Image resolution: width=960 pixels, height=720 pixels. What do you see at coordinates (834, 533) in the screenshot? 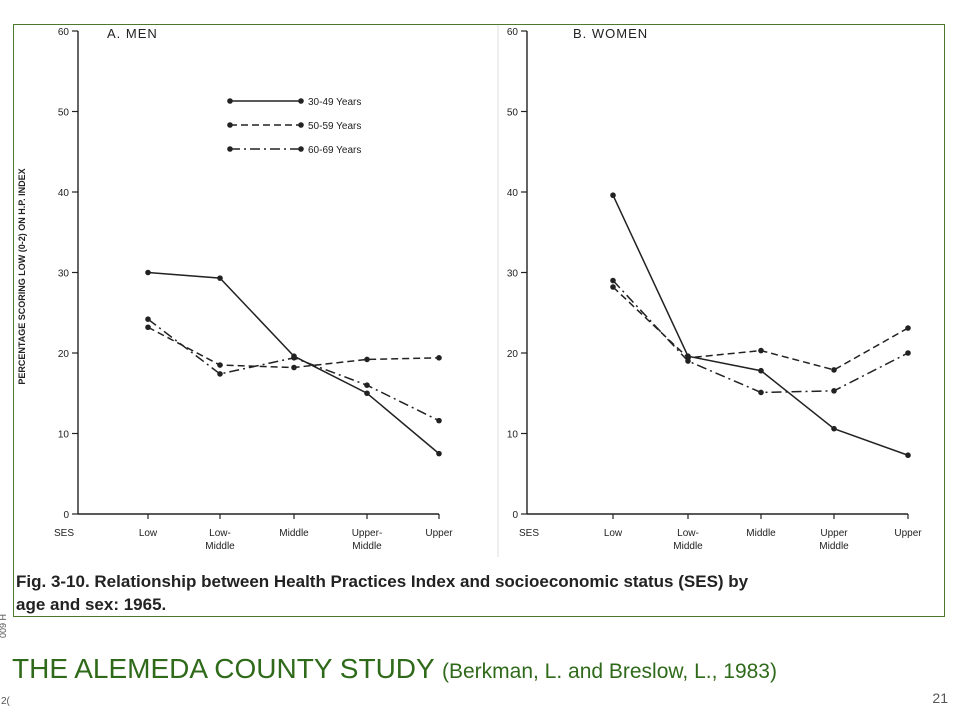
I see `x-tick-label-upper-middle: Upper` at bounding box center [834, 533].